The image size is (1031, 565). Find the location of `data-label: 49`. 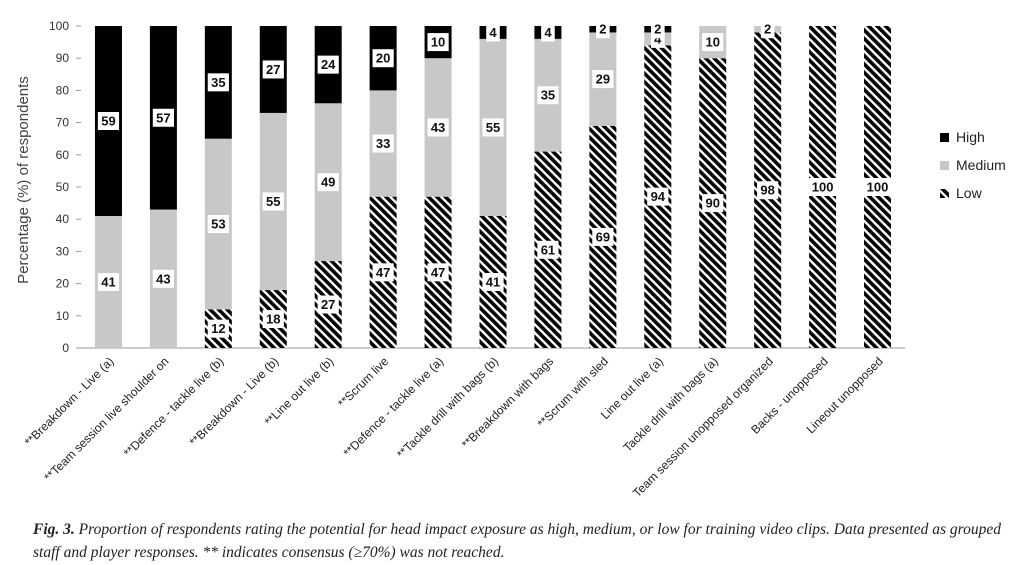

data-label: 49 is located at coordinates (328, 182).